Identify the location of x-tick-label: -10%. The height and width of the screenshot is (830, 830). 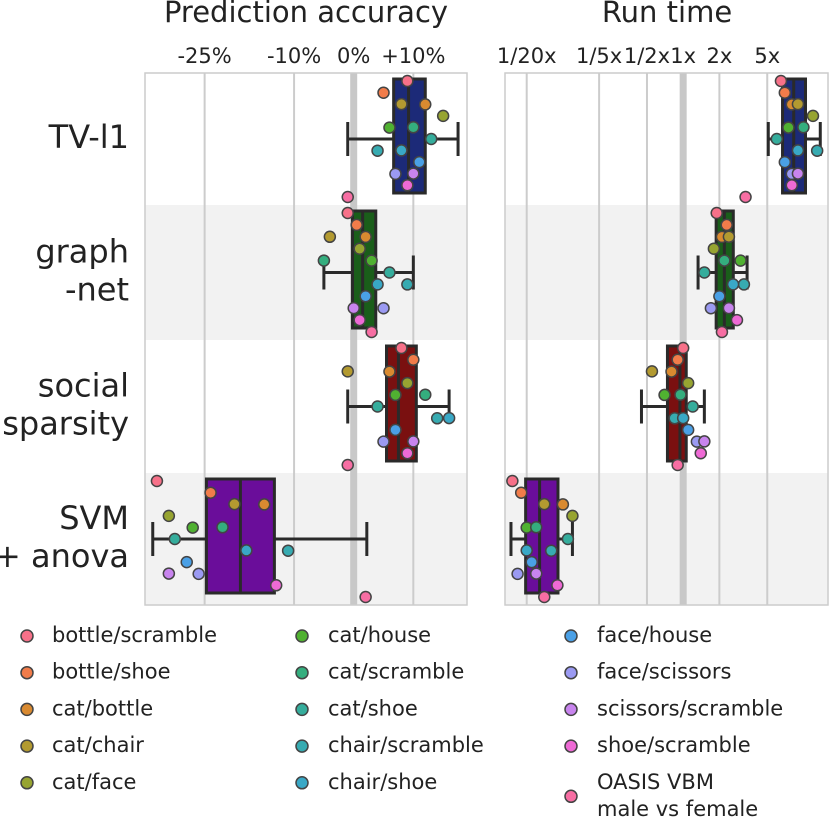
(294, 56).